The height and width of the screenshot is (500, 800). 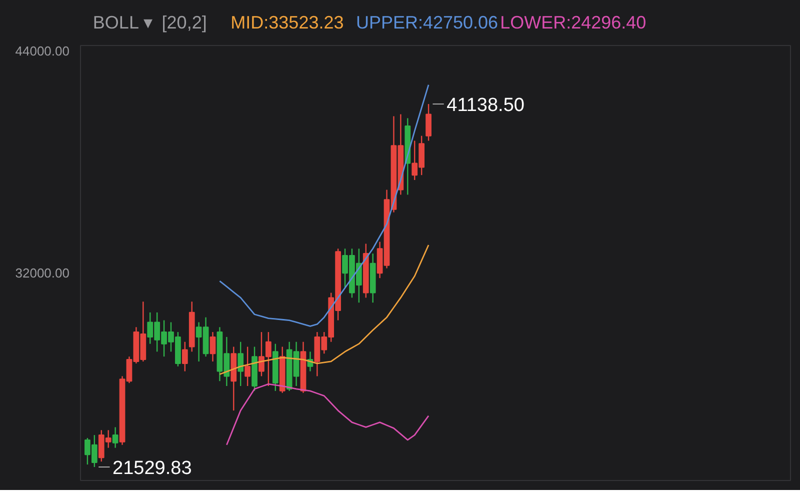 I want to click on text: [20,2], so click(x=184, y=22).